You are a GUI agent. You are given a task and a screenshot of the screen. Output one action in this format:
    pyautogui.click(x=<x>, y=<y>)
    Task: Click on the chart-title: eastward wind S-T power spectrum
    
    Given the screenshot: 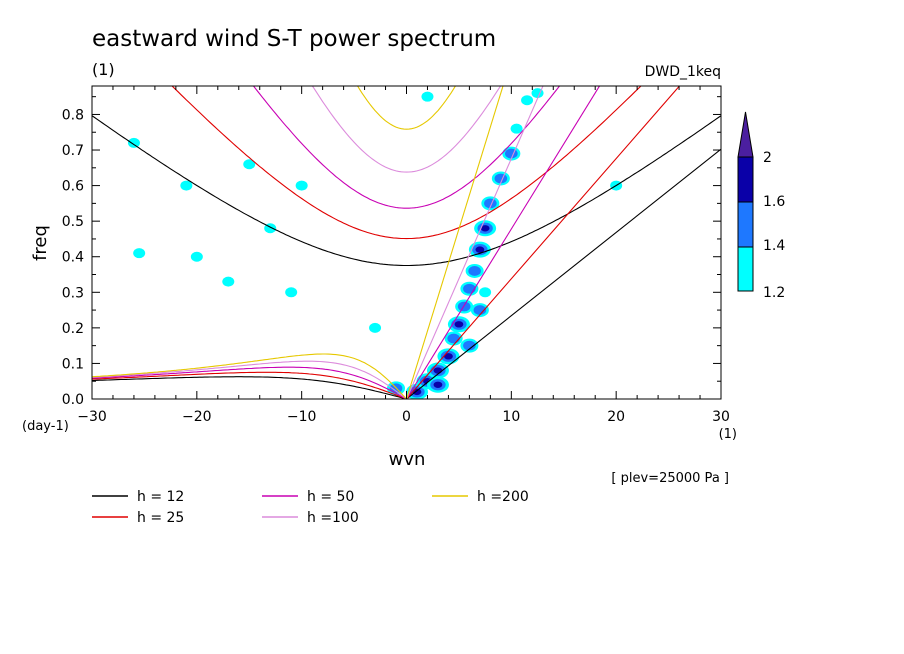 What is the action you would take?
    pyautogui.click(x=294, y=39)
    